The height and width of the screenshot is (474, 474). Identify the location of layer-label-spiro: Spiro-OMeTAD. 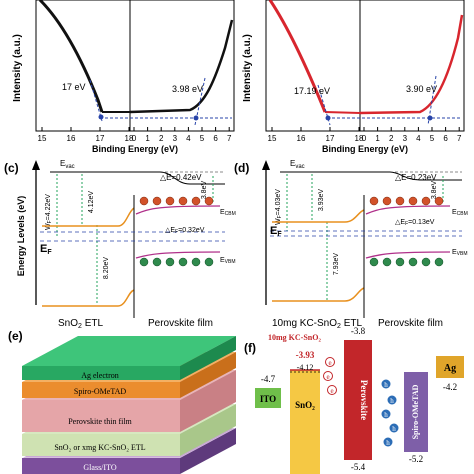
(100, 391).